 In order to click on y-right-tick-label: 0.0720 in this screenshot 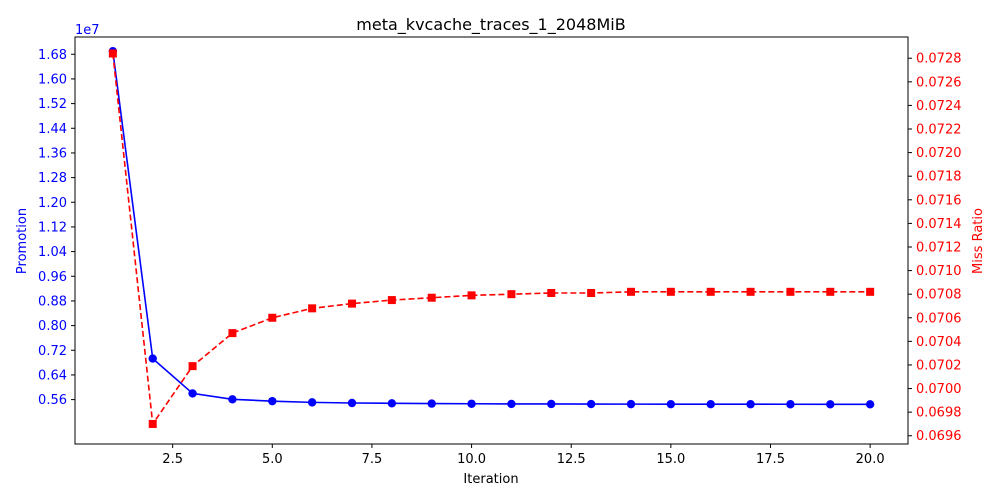, I will do `click(939, 153)`.